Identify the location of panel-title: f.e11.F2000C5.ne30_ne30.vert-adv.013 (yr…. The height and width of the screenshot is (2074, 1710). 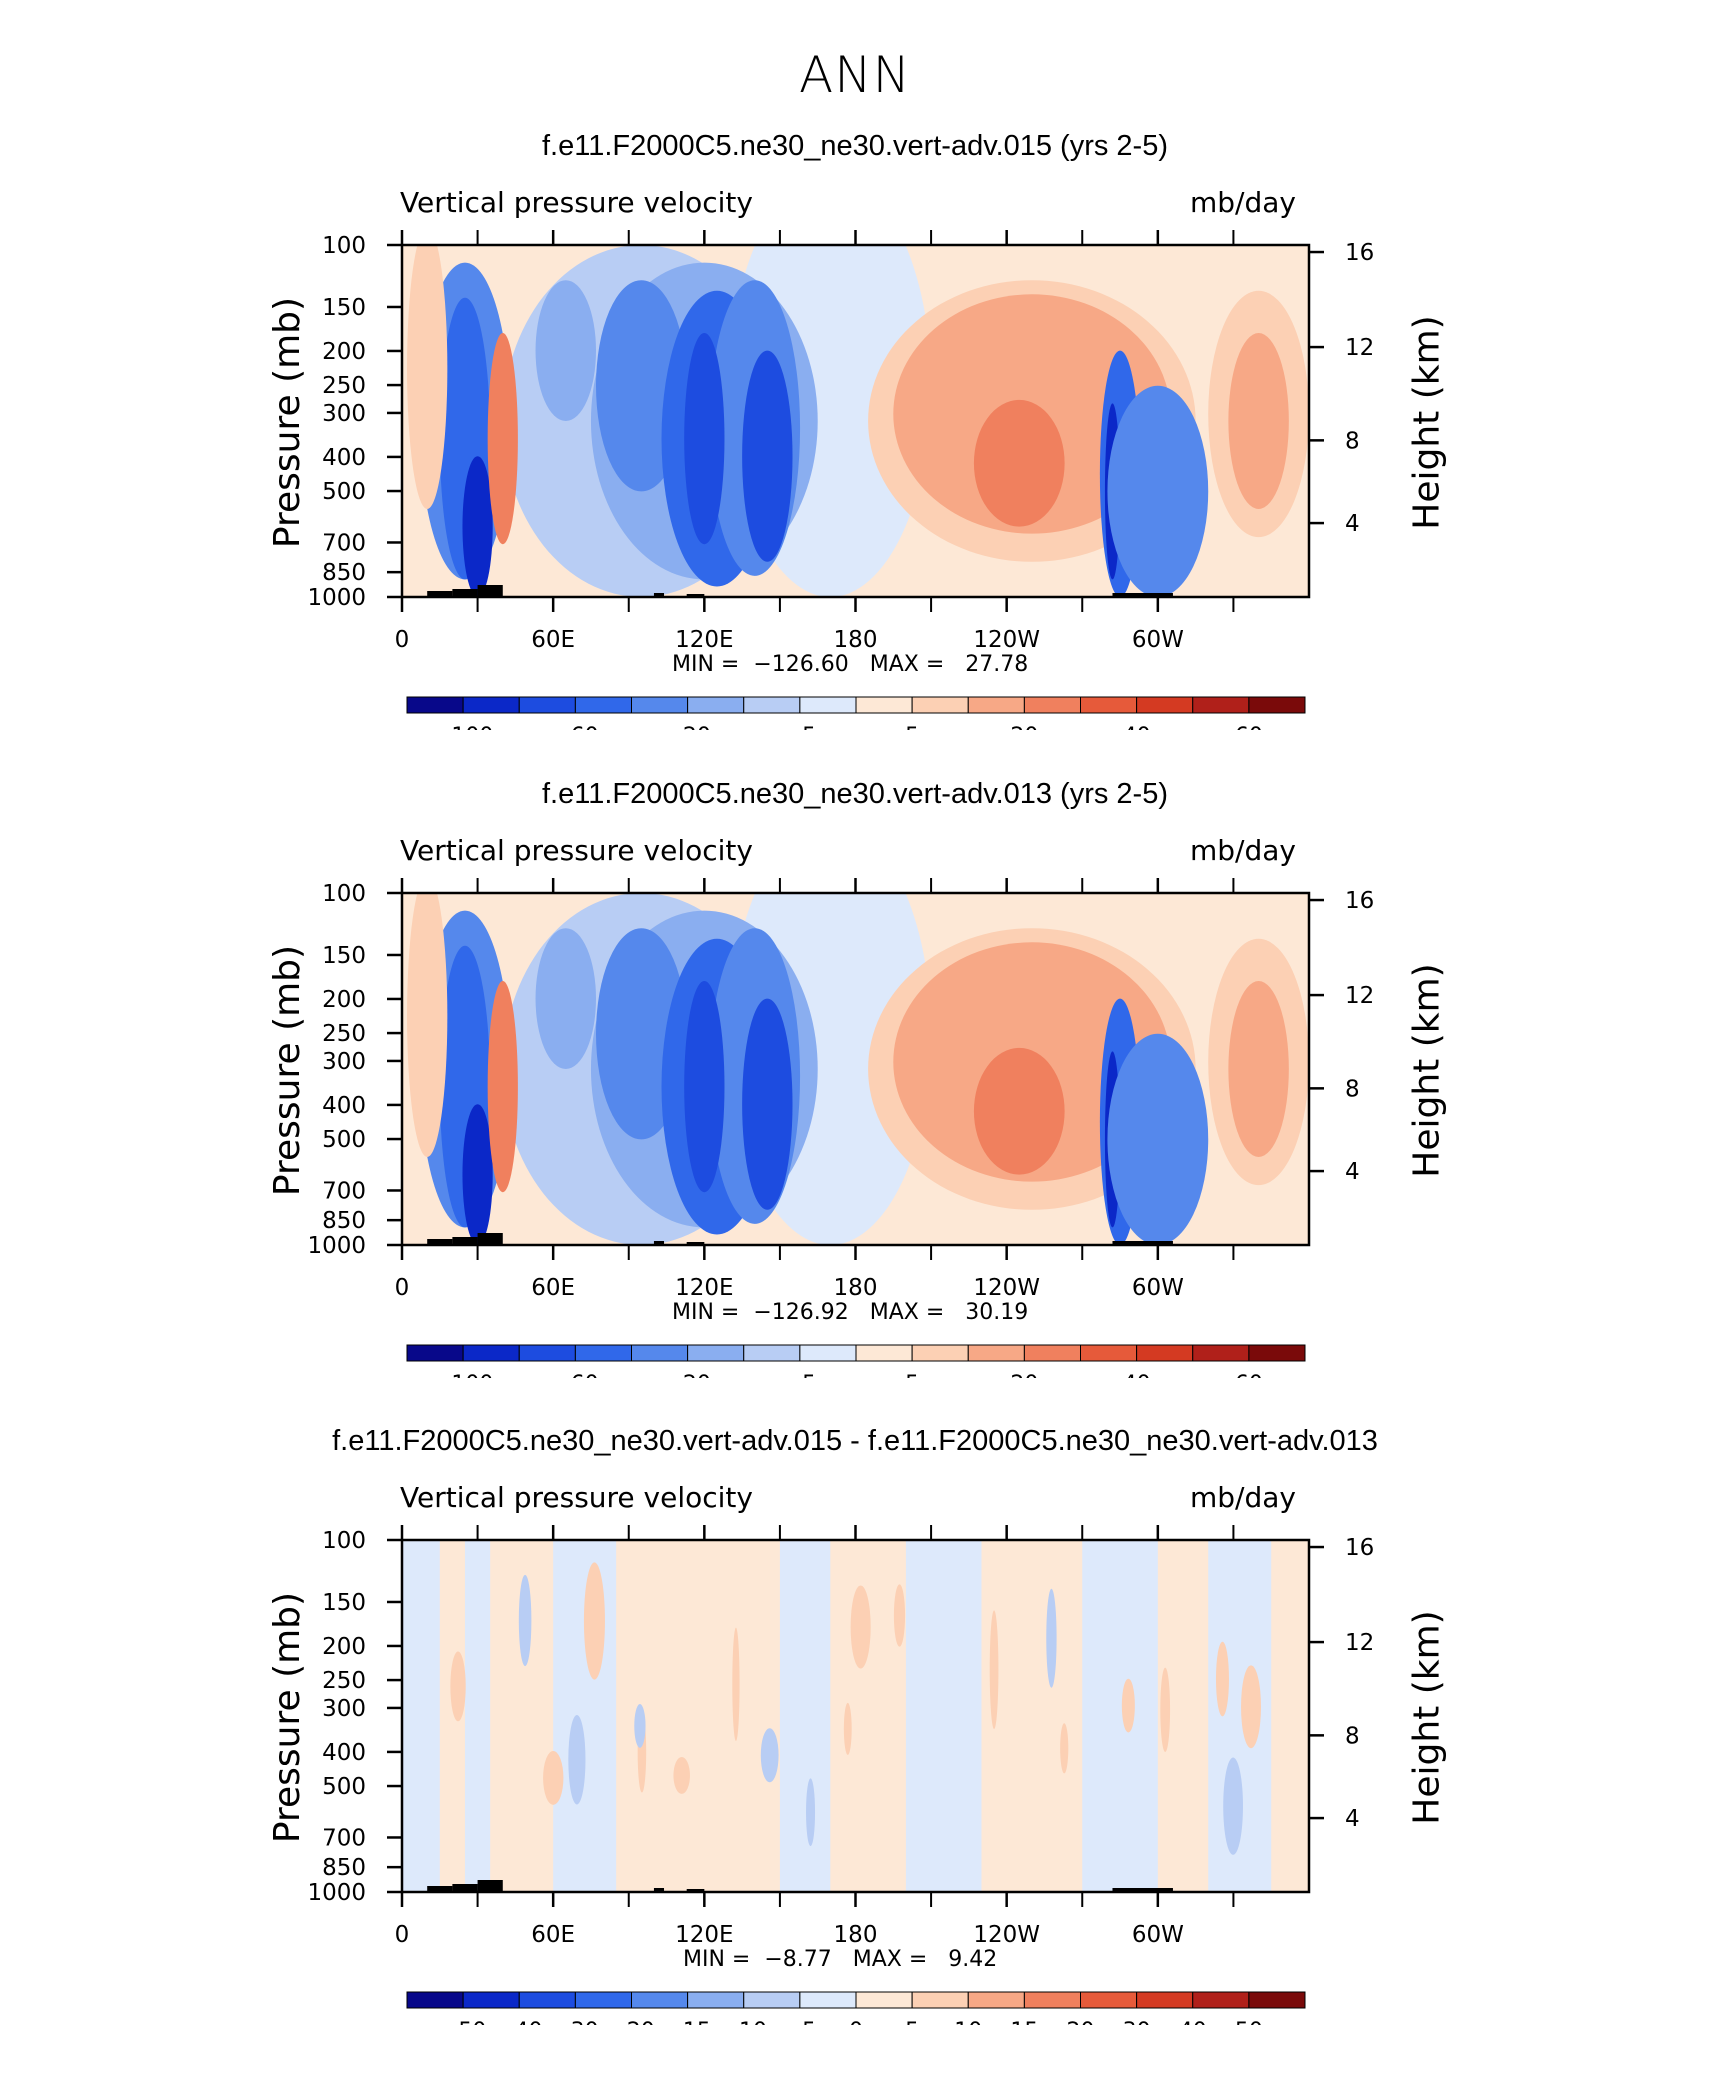
(855, 794).